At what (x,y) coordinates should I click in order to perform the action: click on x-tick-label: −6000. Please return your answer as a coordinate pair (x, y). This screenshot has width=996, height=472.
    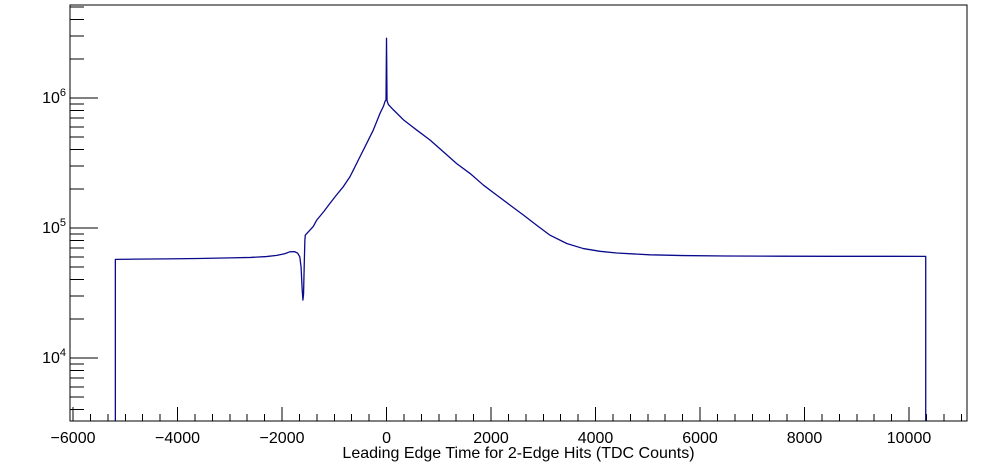
    Looking at the image, I should click on (73, 438).